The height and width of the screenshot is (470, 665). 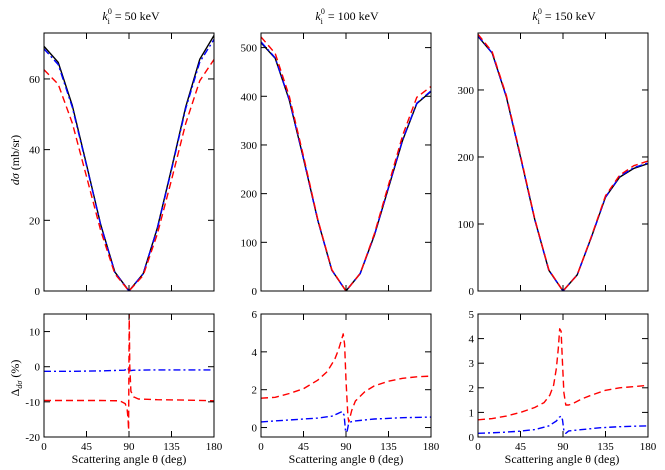 I want to click on y-tick-label: 500, so click(x=249, y=49).